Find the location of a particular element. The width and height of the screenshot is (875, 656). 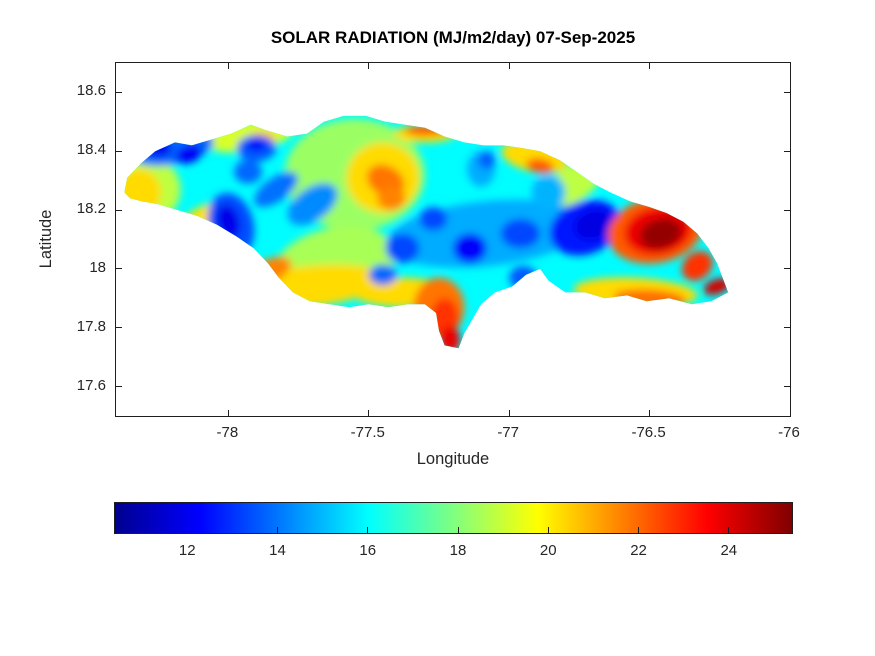

y-tick-label: 17.8 is located at coordinates (91, 326).